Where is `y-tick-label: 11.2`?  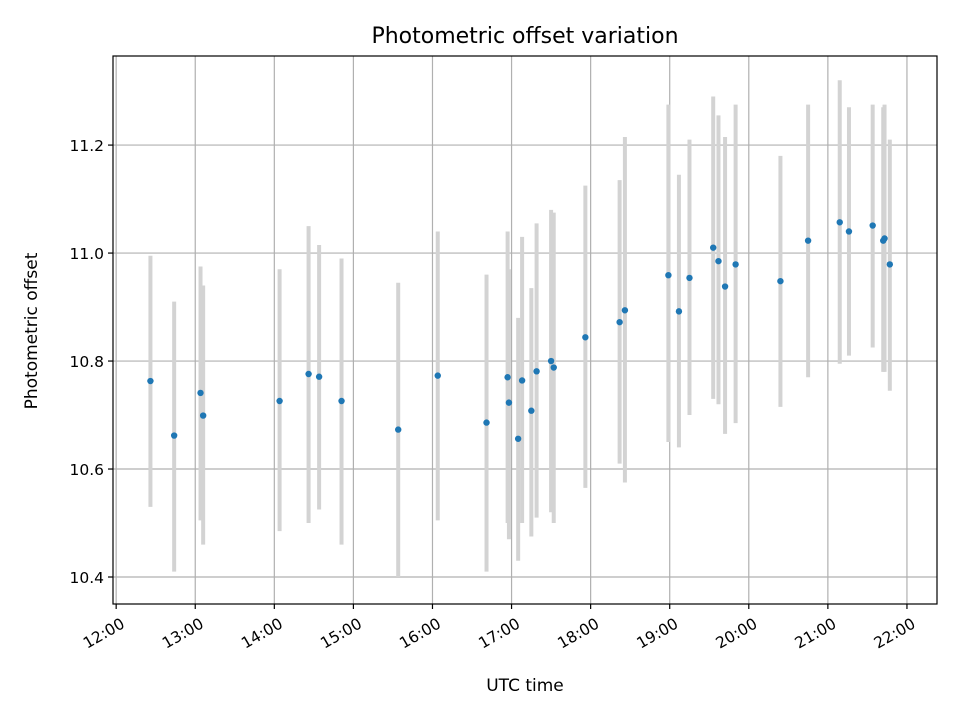
y-tick-label: 11.2 is located at coordinates (86, 146).